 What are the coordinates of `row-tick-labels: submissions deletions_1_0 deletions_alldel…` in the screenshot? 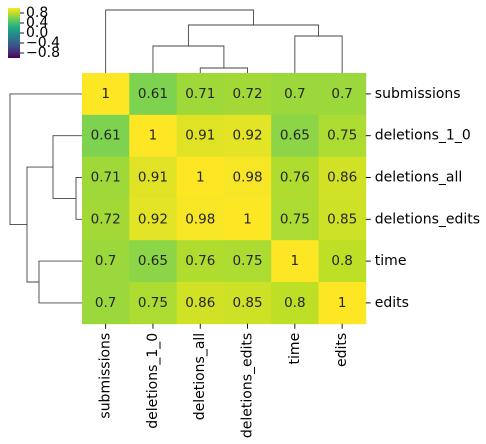 It's located at (422, 198).